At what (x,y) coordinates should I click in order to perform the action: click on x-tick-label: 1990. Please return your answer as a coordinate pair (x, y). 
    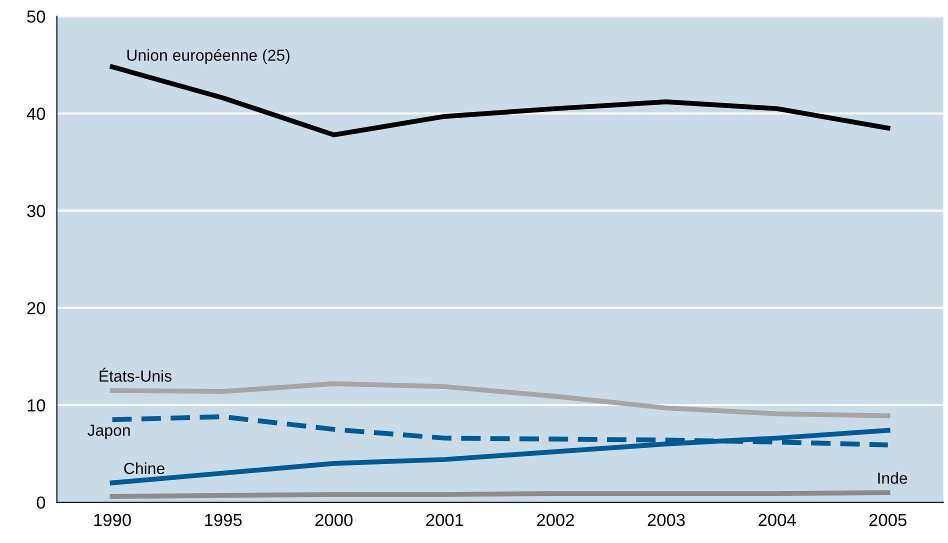
    Looking at the image, I should click on (112, 520).